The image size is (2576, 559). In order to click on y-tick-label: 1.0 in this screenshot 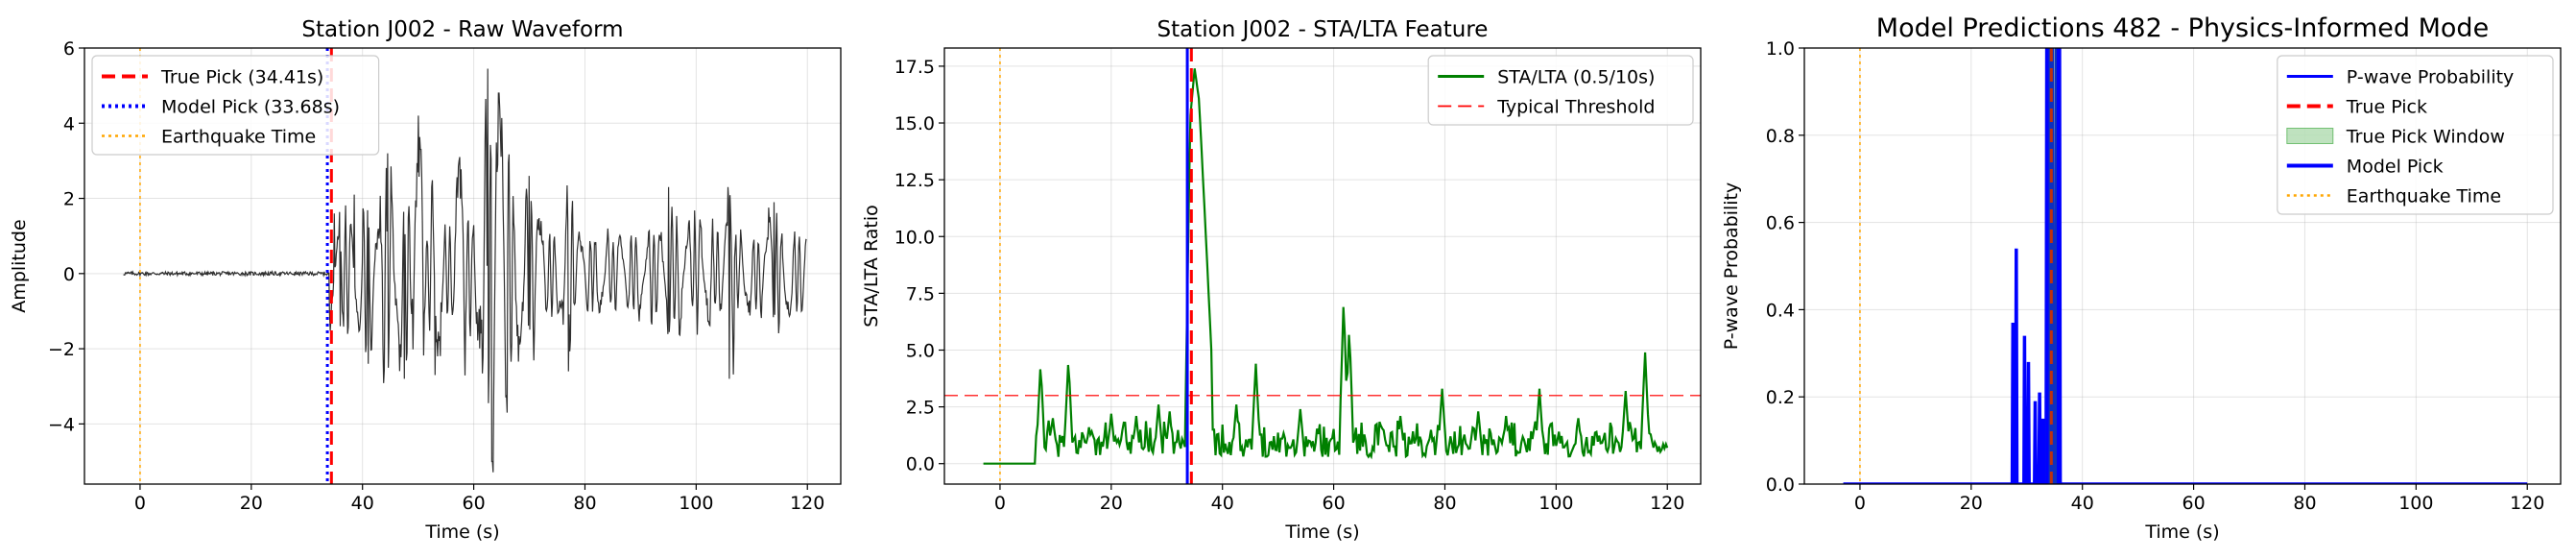, I will do `click(1780, 49)`.